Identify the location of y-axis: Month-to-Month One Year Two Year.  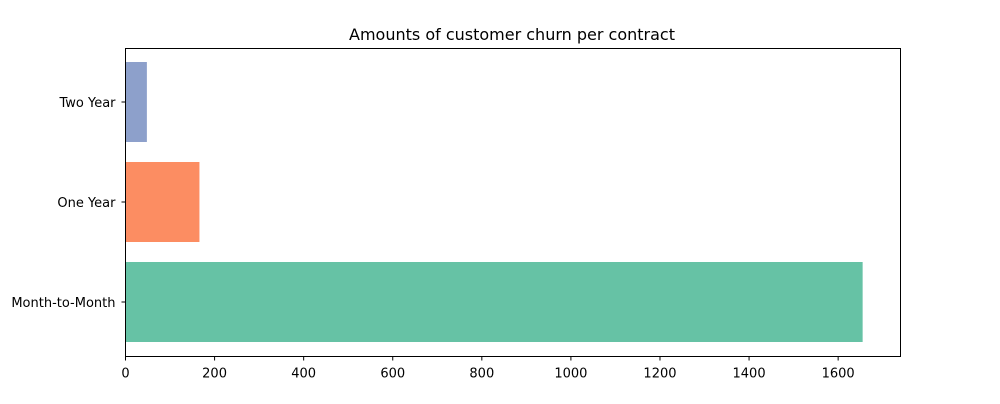
(68, 203).